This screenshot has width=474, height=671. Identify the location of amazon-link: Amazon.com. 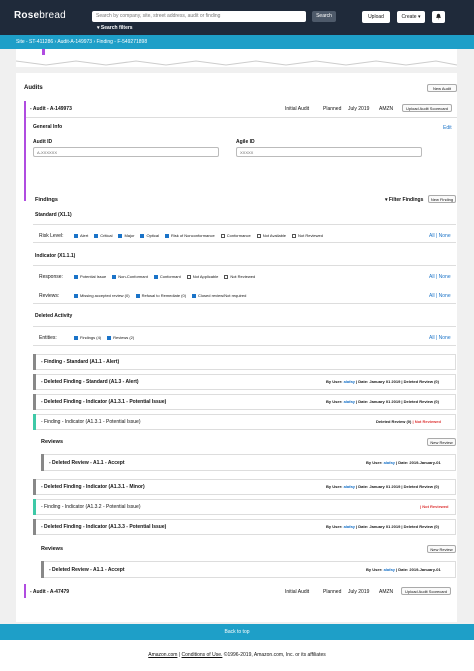
(163, 655).